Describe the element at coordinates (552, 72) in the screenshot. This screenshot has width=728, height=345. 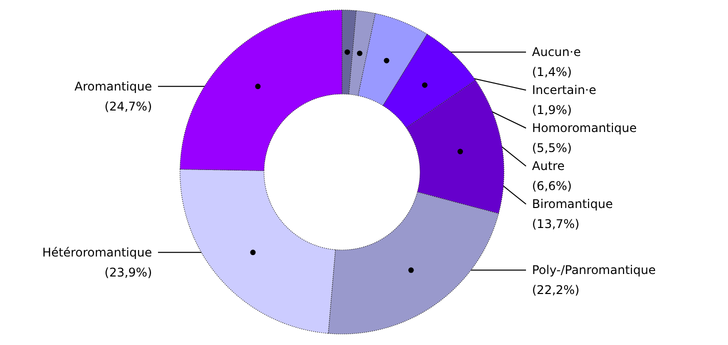
I see `data-label: (1,4%)` at that location.